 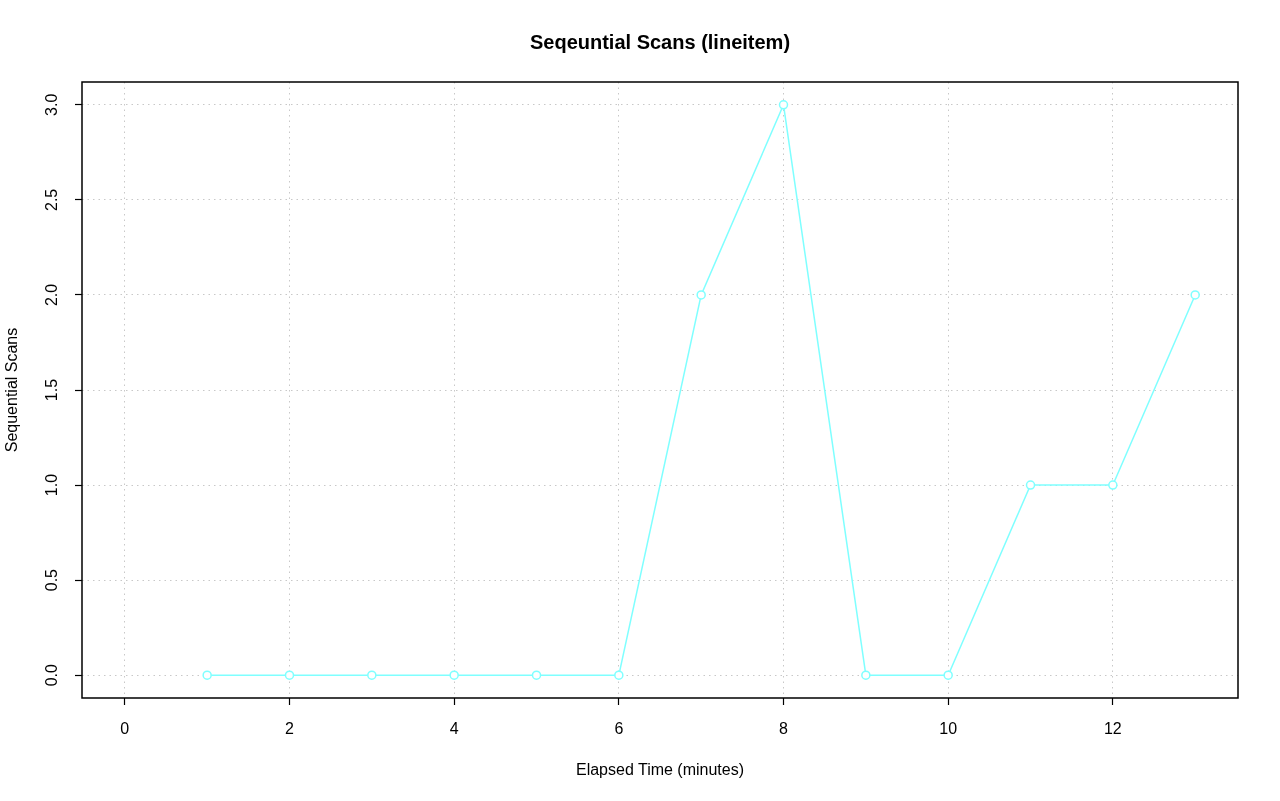 What do you see at coordinates (52, 580) in the screenshot?
I see `y-tick-label: 0.5` at bounding box center [52, 580].